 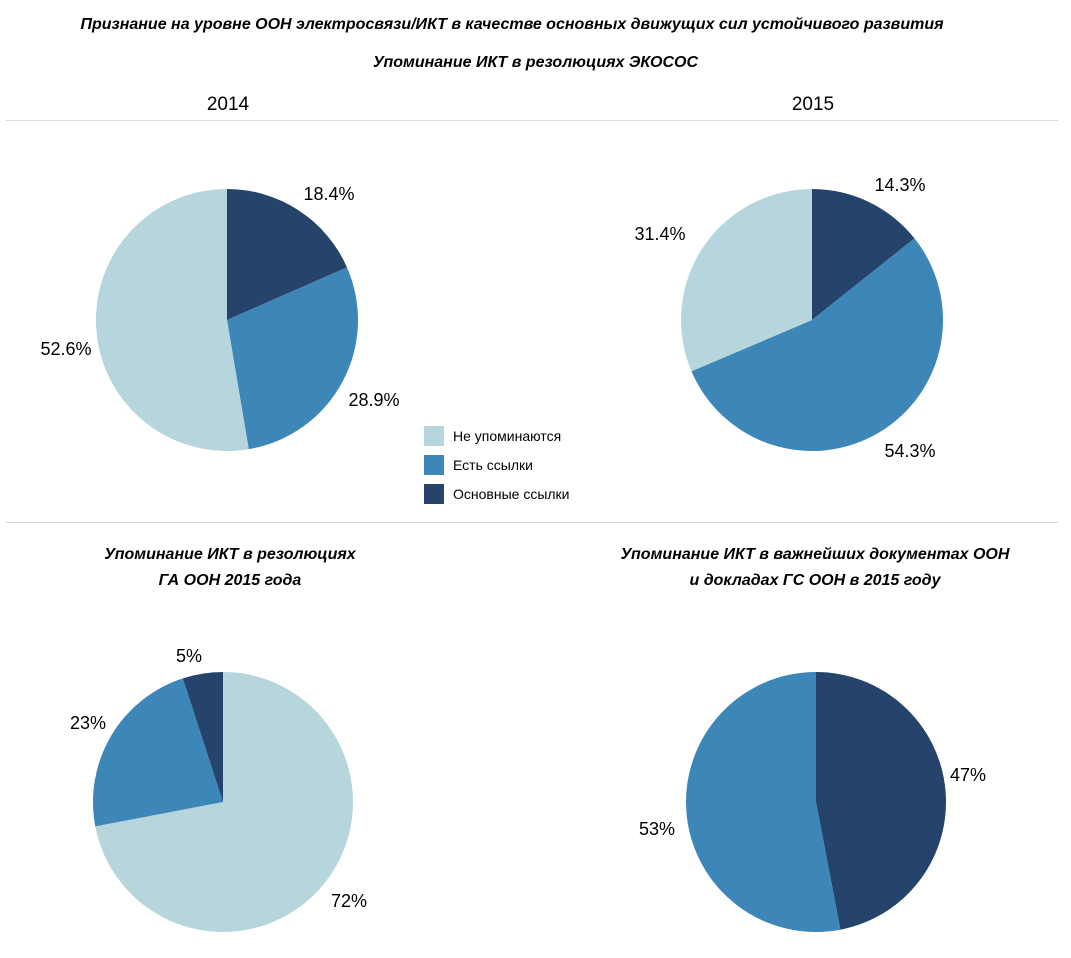 What do you see at coordinates (230, 580) in the screenshot?
I see `ga-title-line-2: ГА ООН 2015 года` at bounding box center [230, 580].